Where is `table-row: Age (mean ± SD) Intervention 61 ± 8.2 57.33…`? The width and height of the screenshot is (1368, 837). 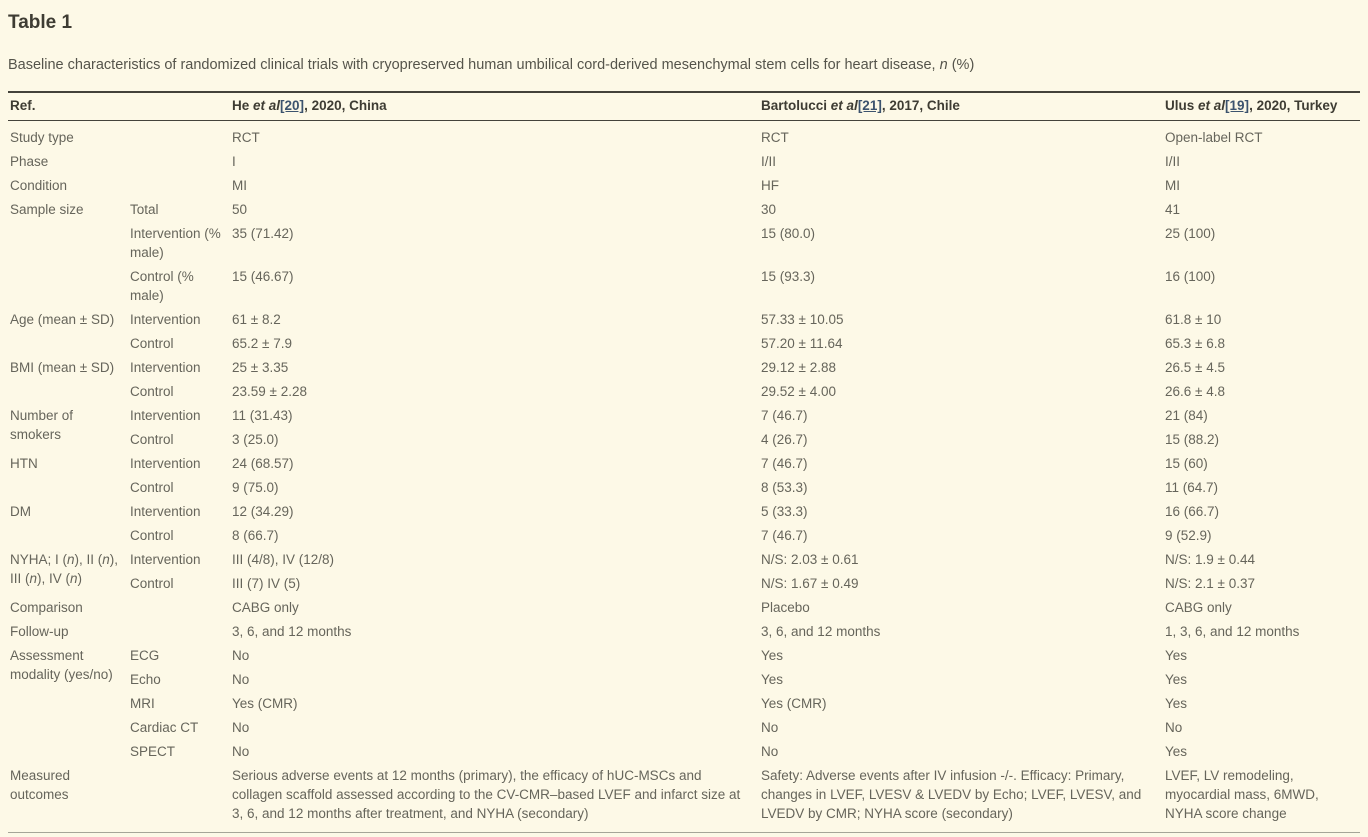
table-row: Age (mean ± SD) Intervention 61 ± 8.2 57.33… is located at coordinates (684, 320).